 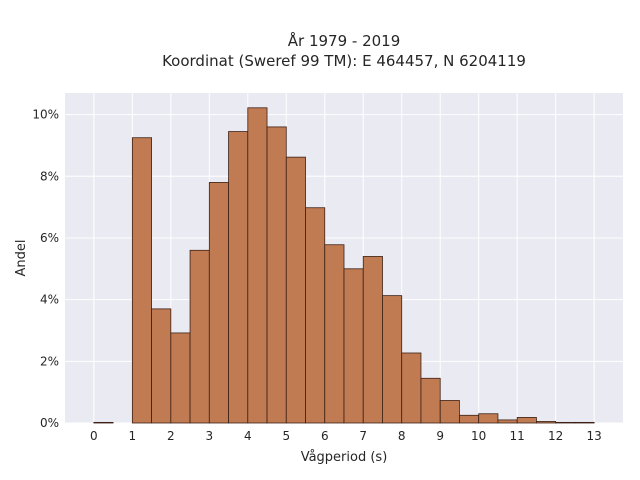 What do you see at coordinates (402, 436) in the screenshot?
I see `x-tick-label-8: 8` at bounding box center [402, 436].